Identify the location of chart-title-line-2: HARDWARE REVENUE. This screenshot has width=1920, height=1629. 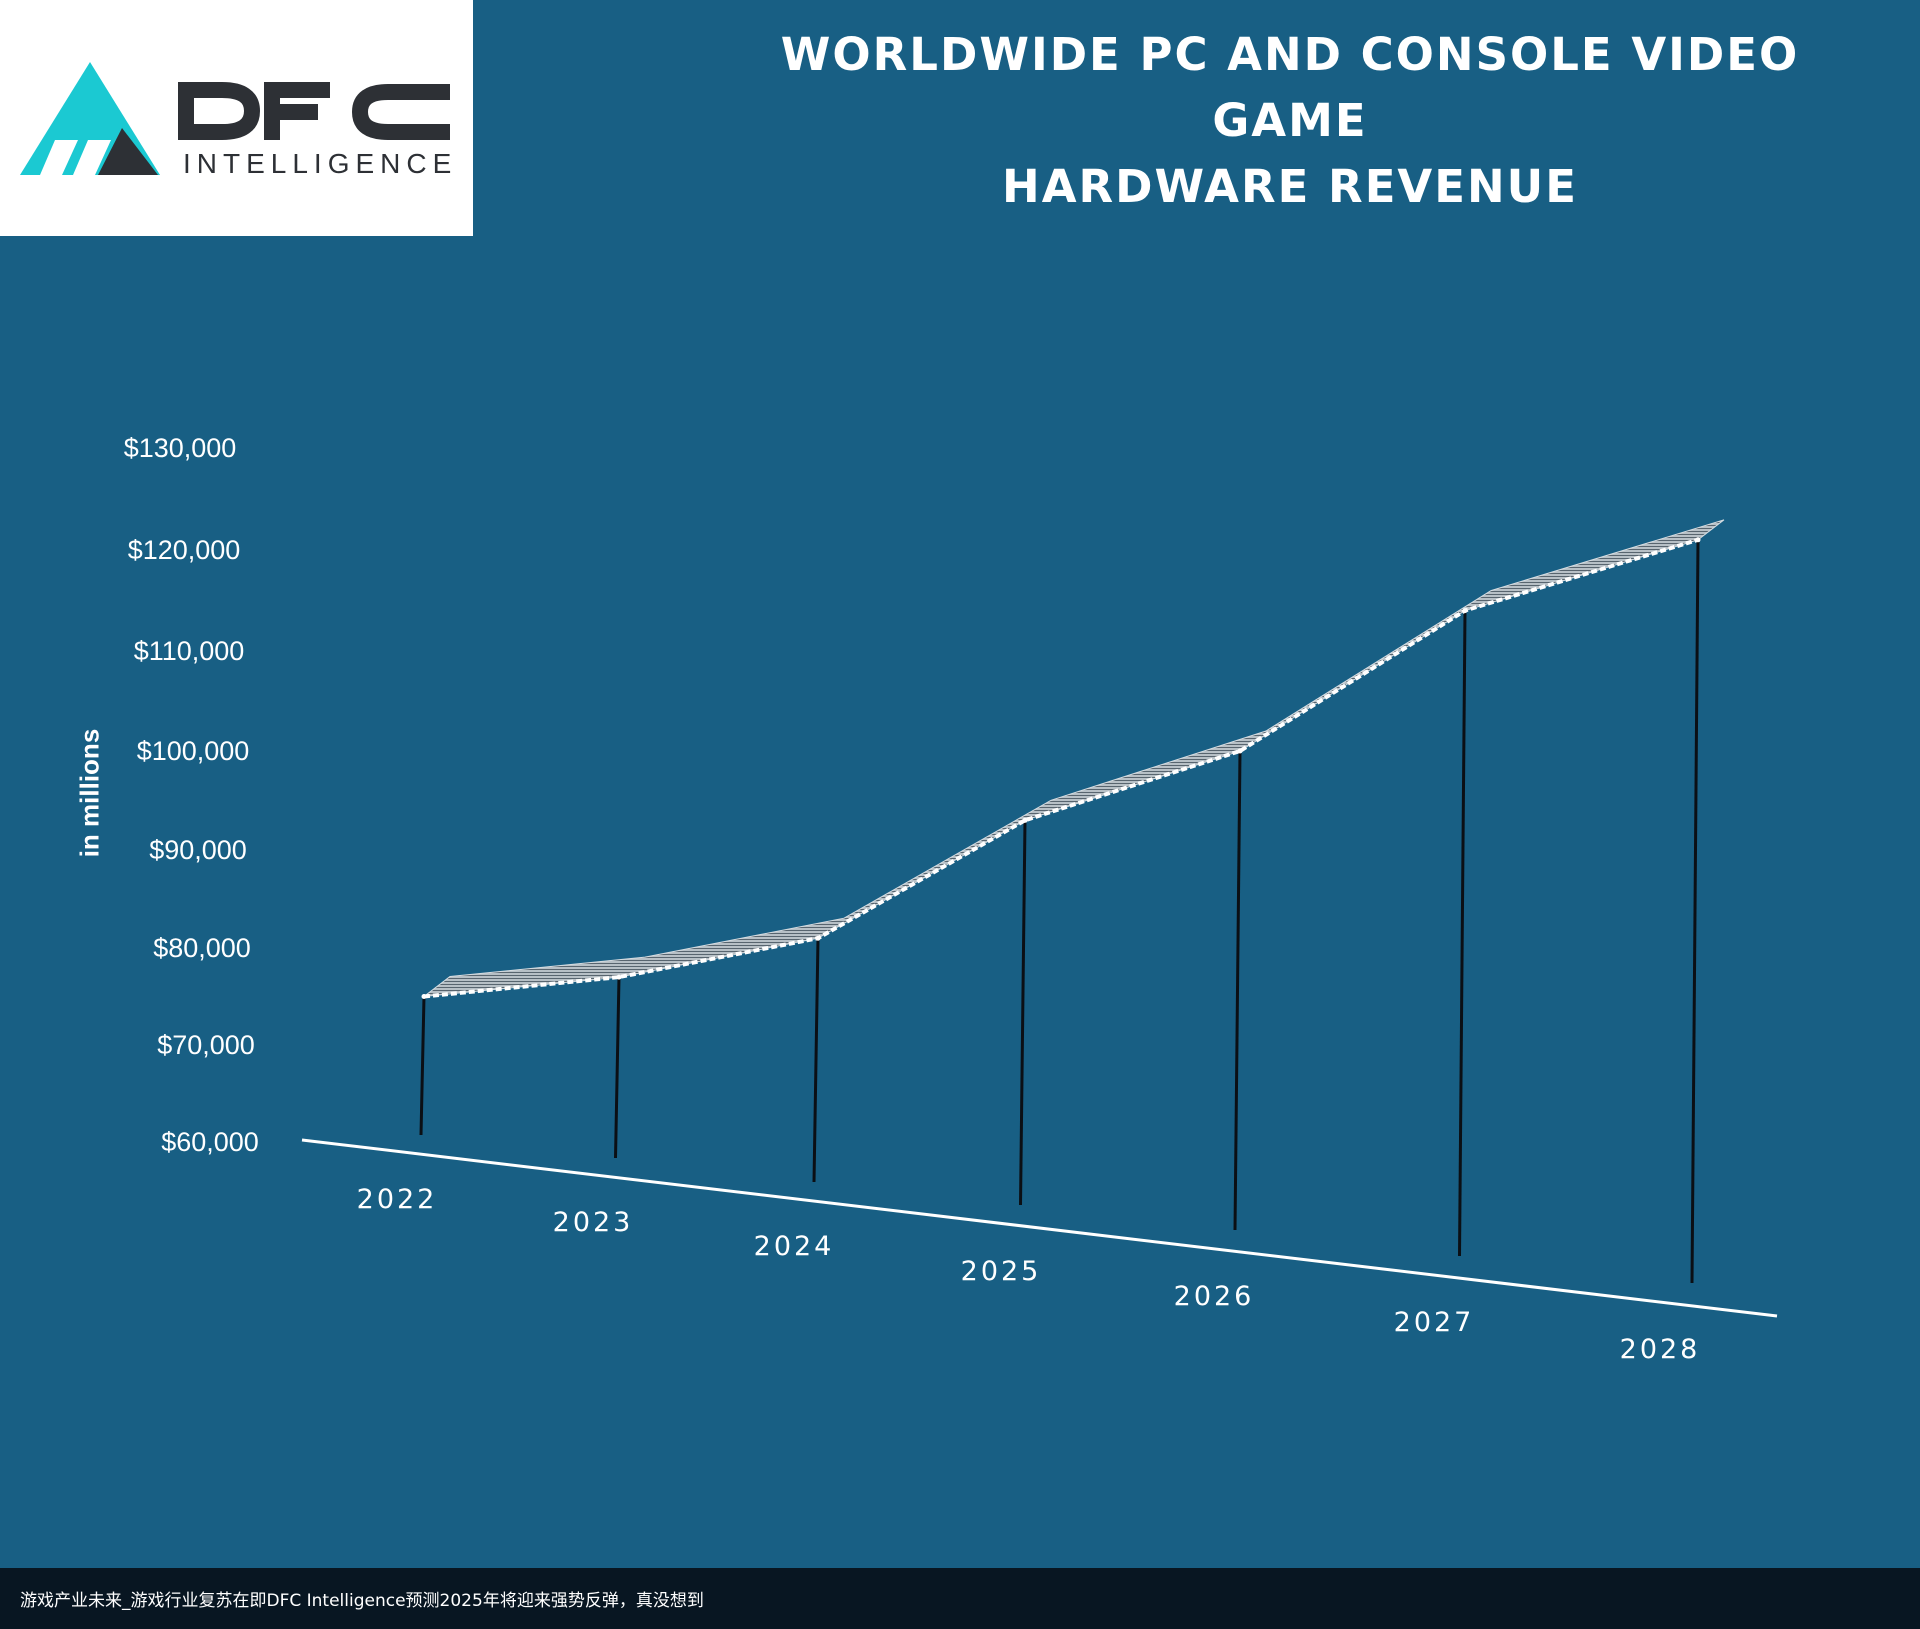
(1290, 186).